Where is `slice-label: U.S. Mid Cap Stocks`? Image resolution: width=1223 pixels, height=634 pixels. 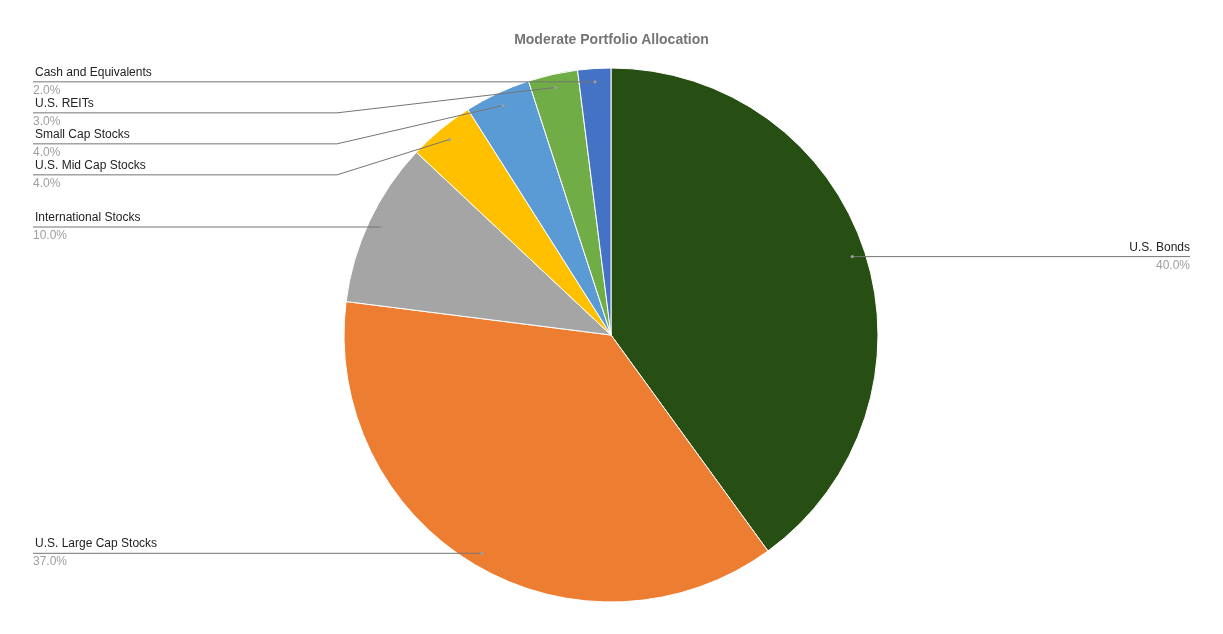 slice-label: U.S. Mid Cap Stocks is located at coordinates (90, 164).